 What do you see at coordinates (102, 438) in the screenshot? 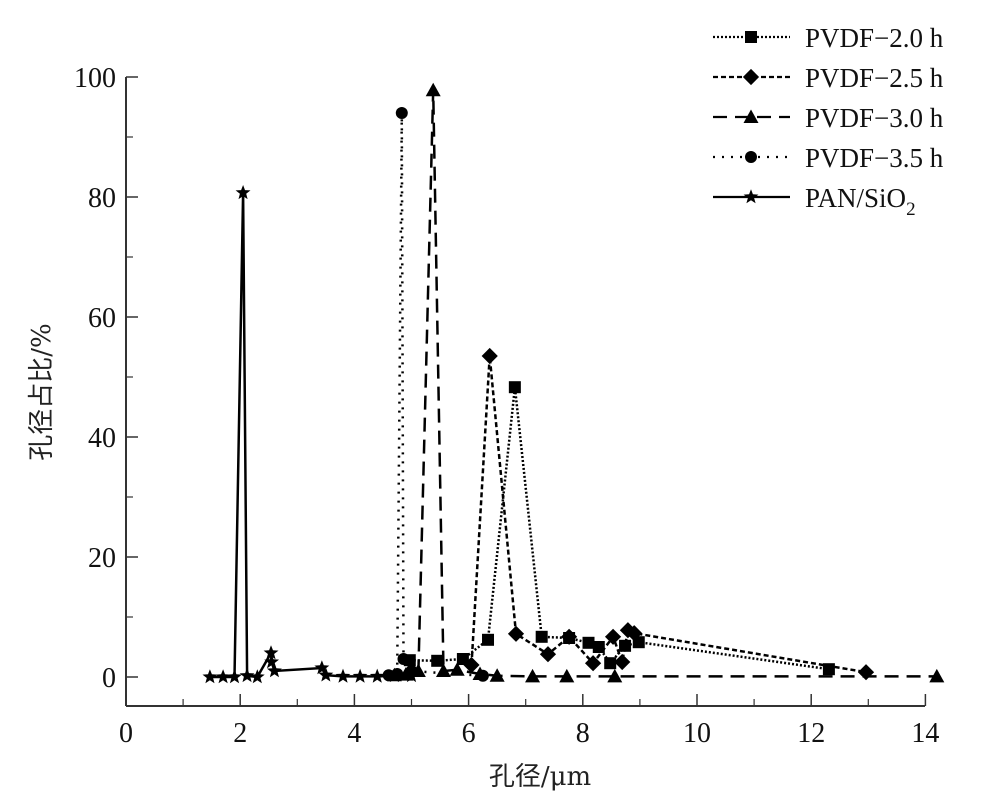
I see `y-tick-label: 40` at bounding box center [102, 438].